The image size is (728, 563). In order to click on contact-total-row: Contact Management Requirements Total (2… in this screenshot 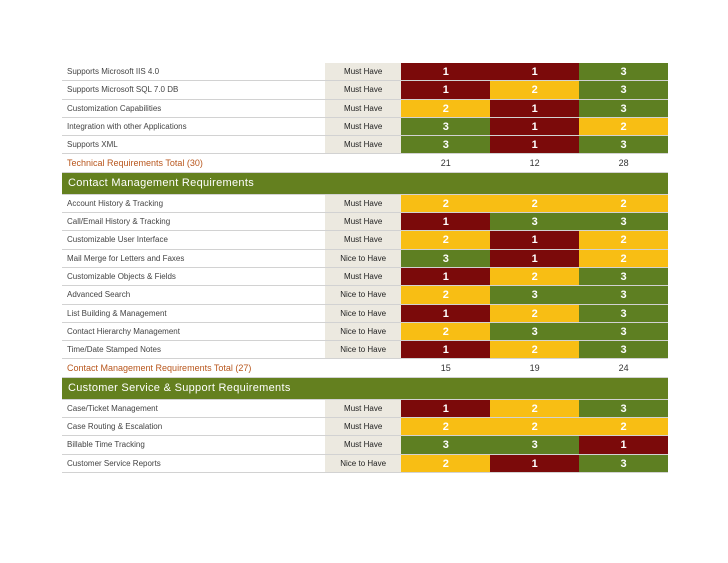, I will do `click(365, 368)`.